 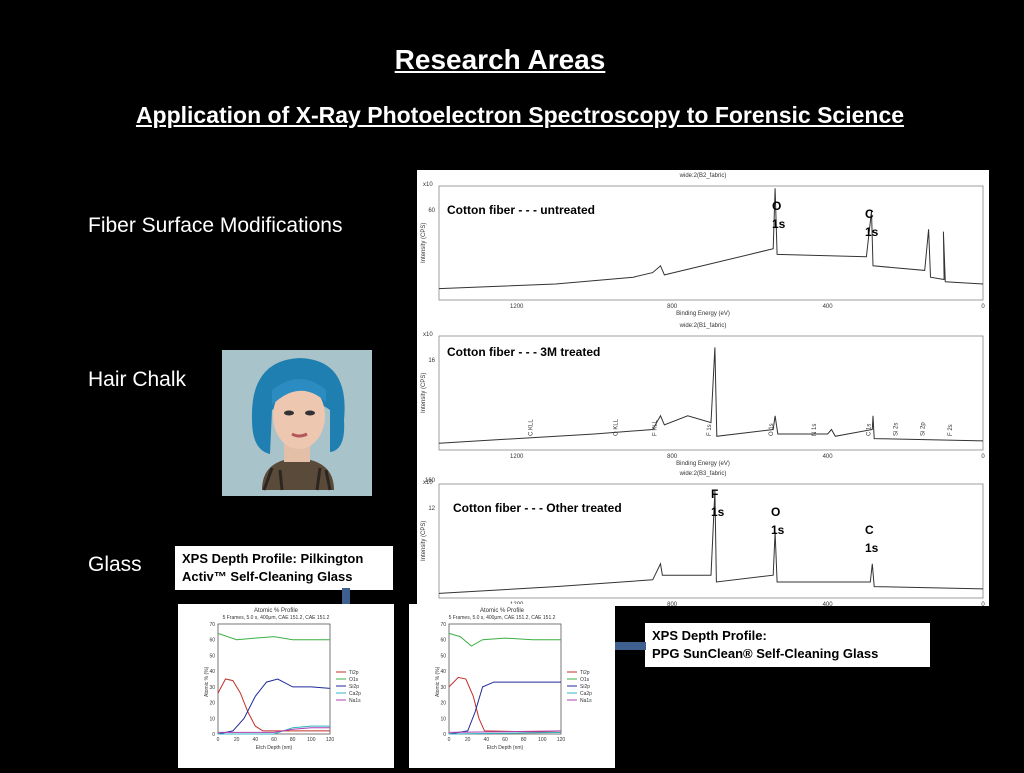 I want to click on pilkington-callout-line2: Activ™ Self-Cleaning Glass, so click(x=267, y=576).